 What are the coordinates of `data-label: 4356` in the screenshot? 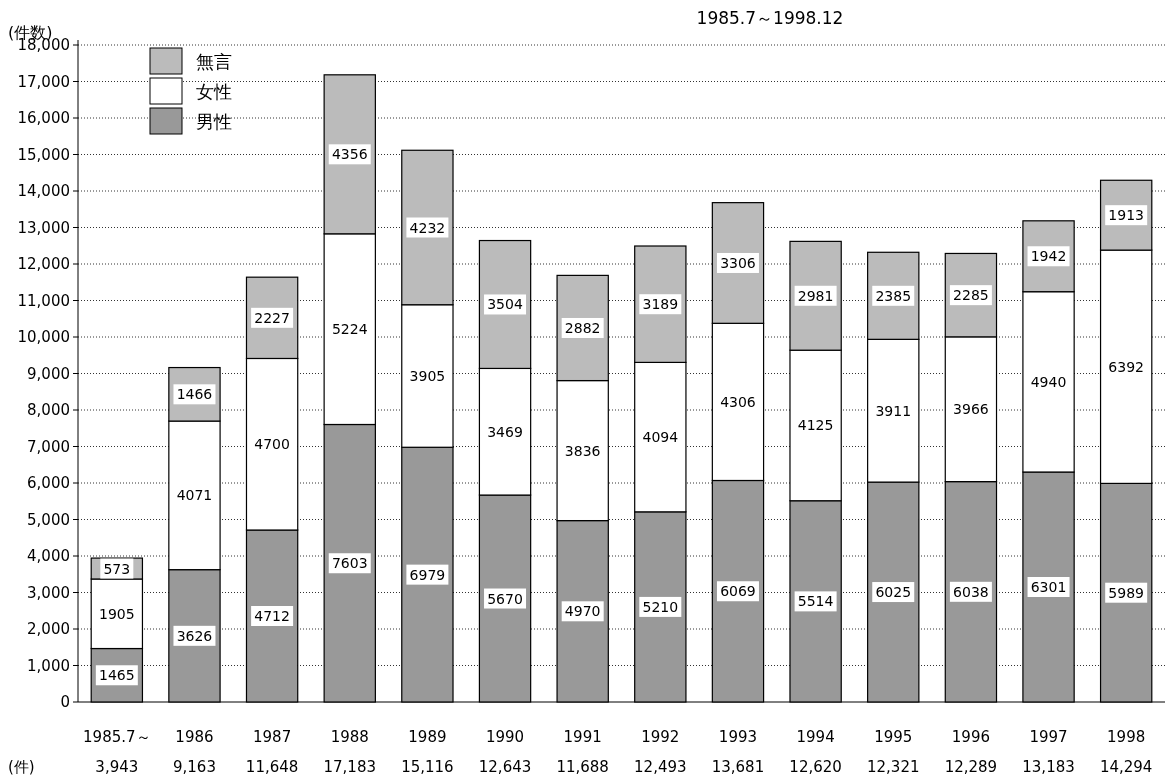 It's located at (349, 154).